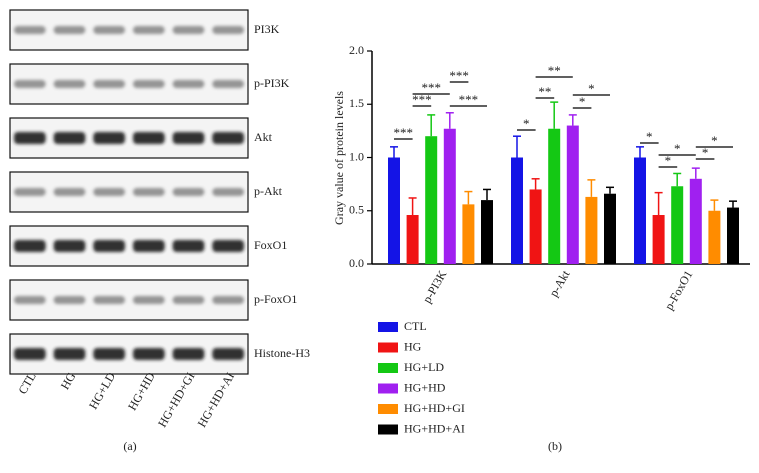 The height and width of the screenshot is (473, 759). What do you see at coordinates (356, 50) in the screenshot?
I see `y-tick-label: 2.0` at bounding box center [356, 50].